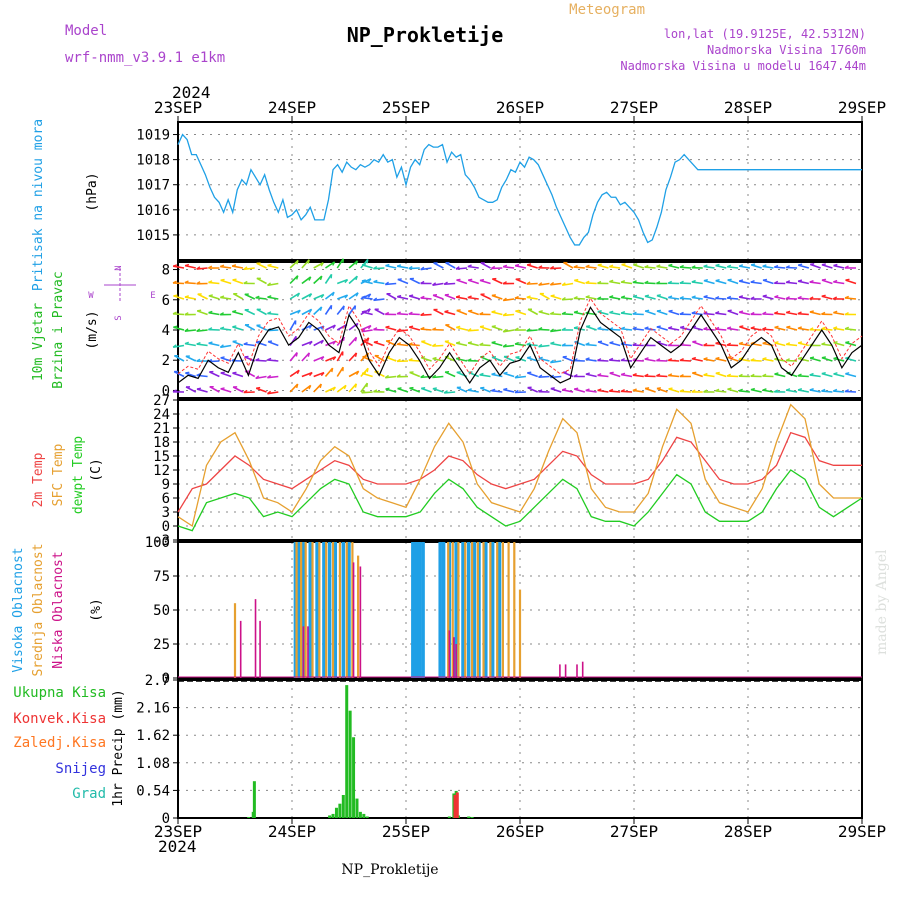 The height and width of the screenshot is (905, 900). Describe the element at coordinates (166, 527) in the screenshot. I see `temperature-ytick-label: 0` at that location.